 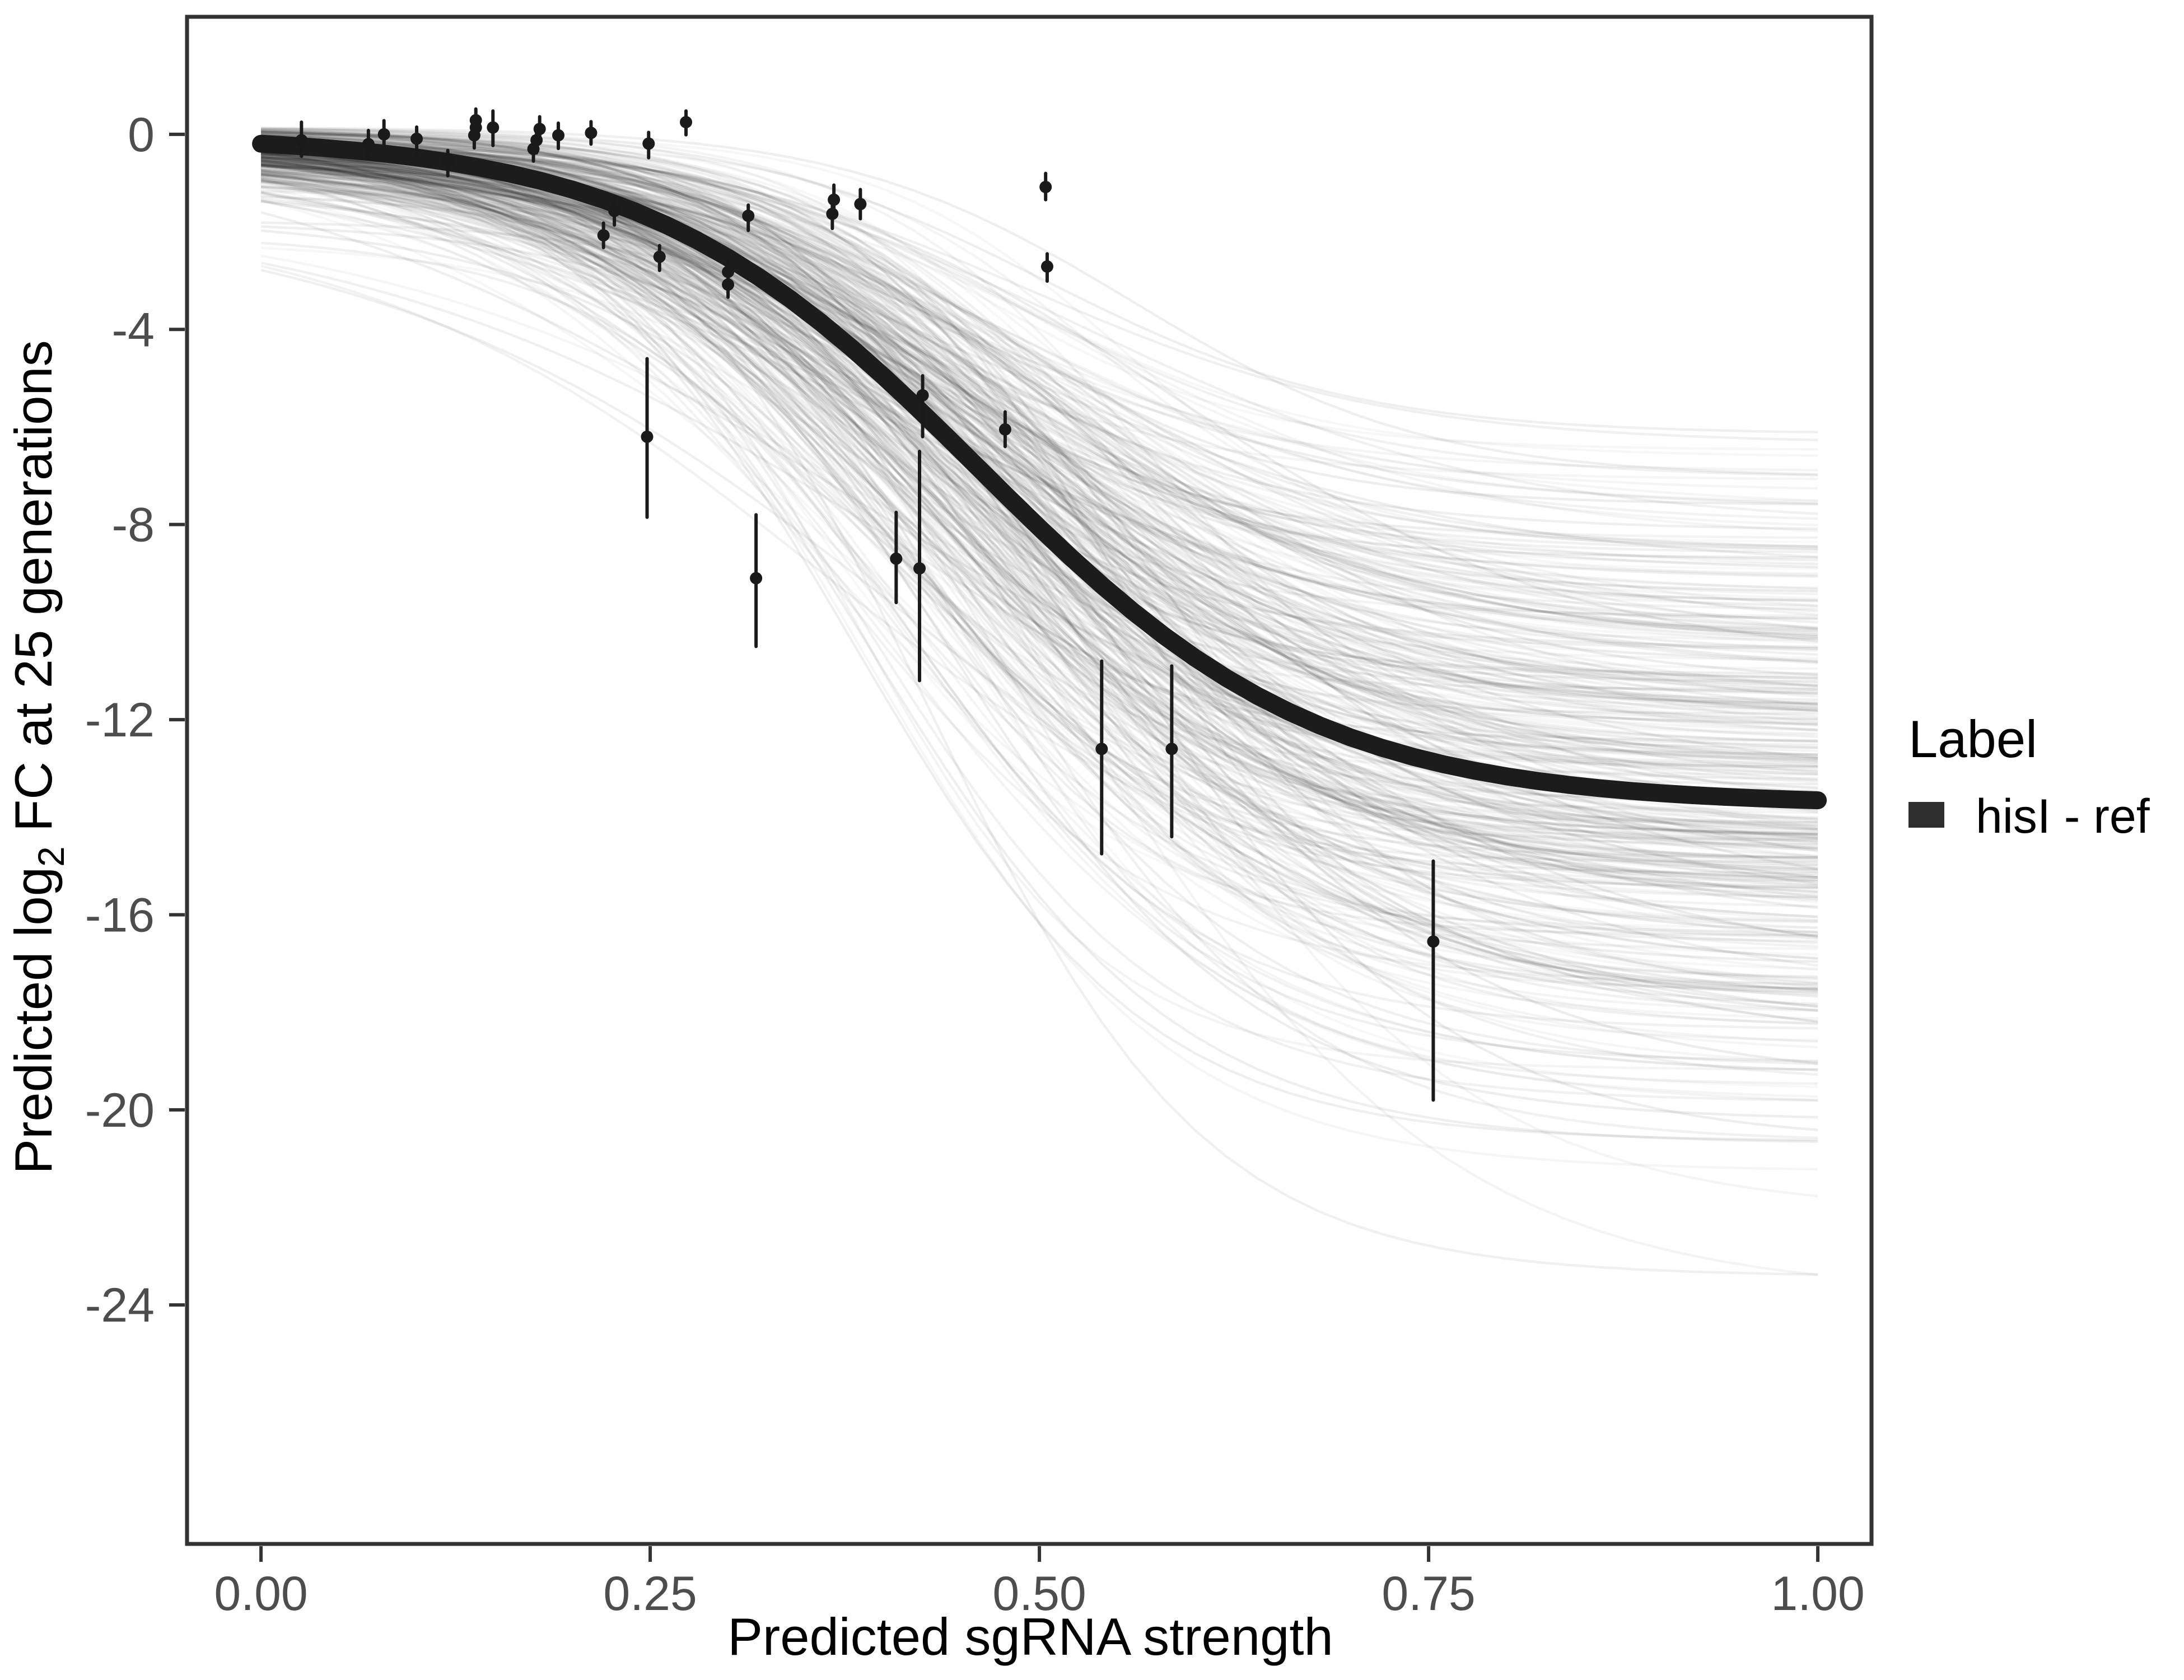 What do you see at coordinates (38, 757) in the screenshot?
I see `y-axis-title: Predicted log2 FC at 25 generations` at bounding box center [38, 757].